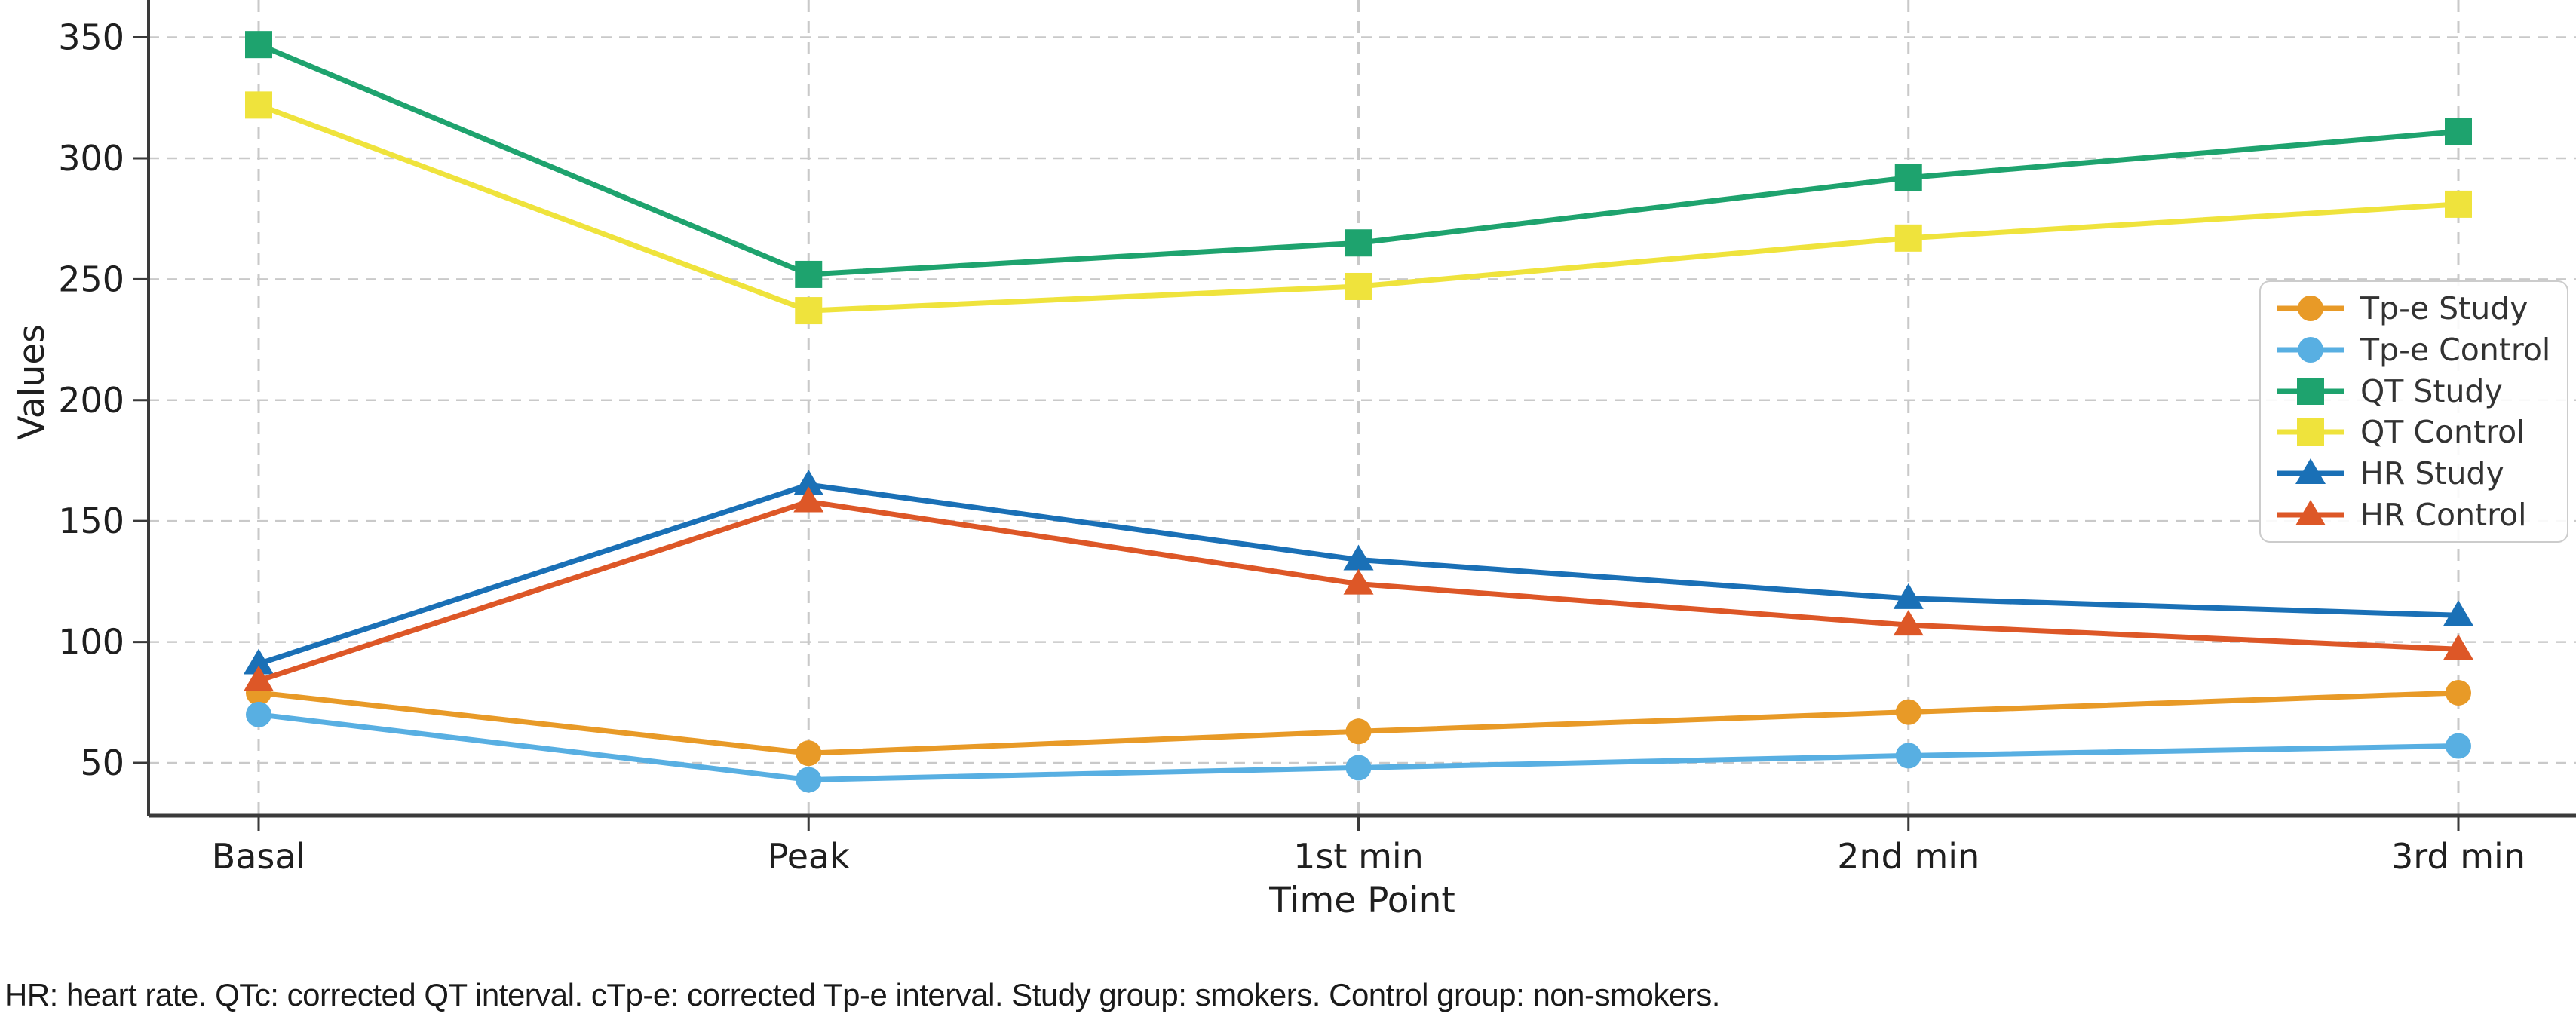  Describe the element at coordinates (91, 642) in the screenshot. I see `y-tick-label: 100` at that location.